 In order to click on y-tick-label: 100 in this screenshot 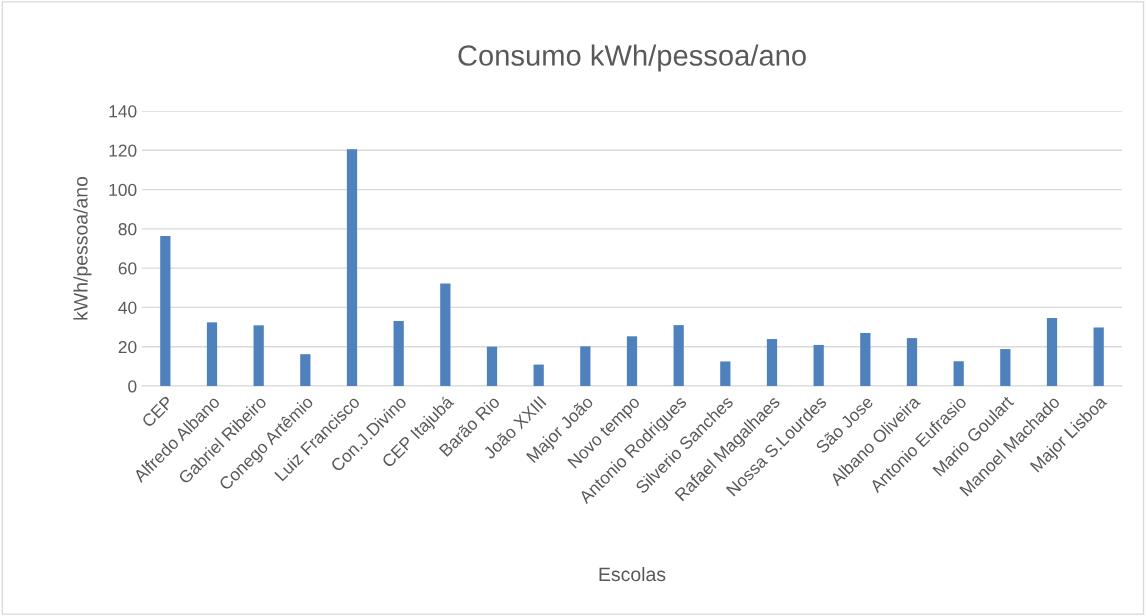, I will do `click(123, 190)`.